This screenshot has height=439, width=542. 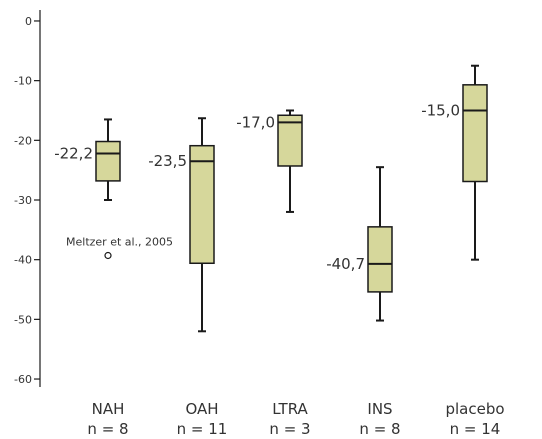 What do you see at coordinates (28, 21) in the screenshot?
I see `y-tick-label: 0` at bounding box center [28, 21].